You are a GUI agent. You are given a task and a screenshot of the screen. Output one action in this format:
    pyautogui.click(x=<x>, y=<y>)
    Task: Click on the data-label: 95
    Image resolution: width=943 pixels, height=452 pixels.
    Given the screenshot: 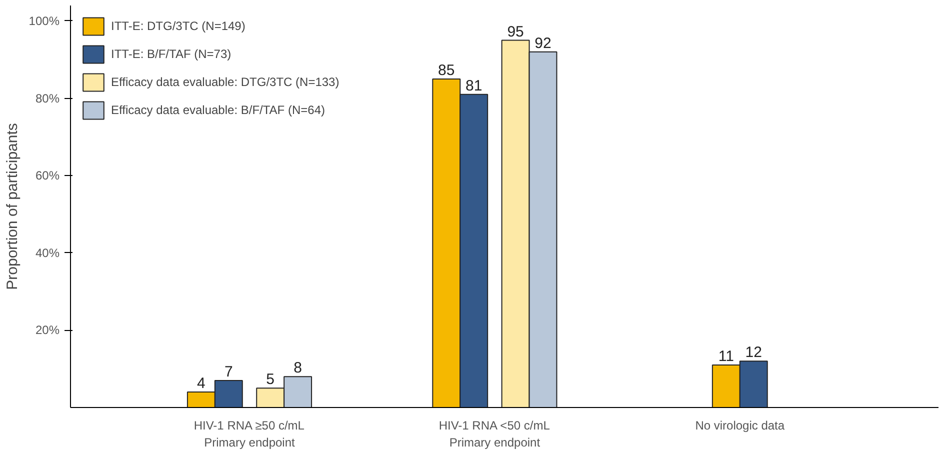 What is the action you would take?
    pyautogui.click(x=515, y=31)
    